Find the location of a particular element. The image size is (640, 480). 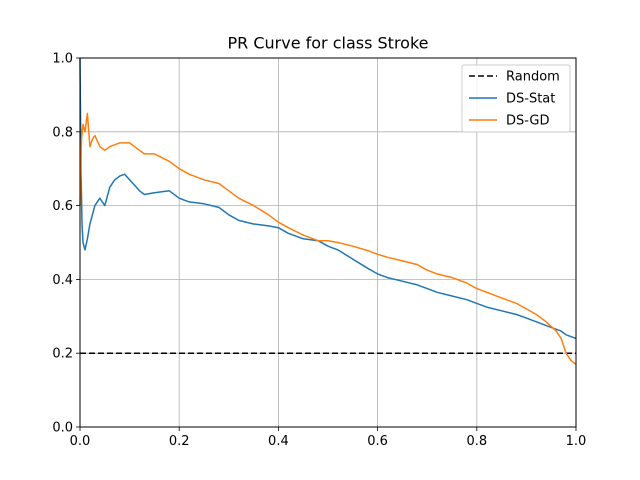

legend-label-ds-stat: DS-Stat is located at coordinates (530, 99).